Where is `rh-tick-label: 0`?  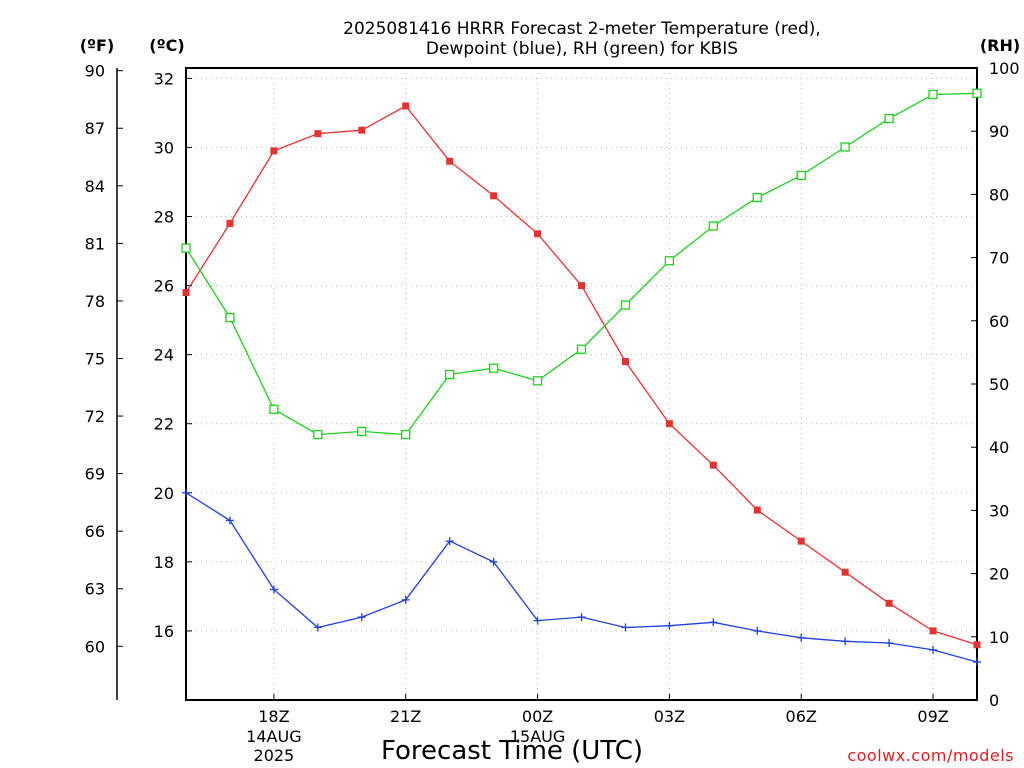 rh-tick-label: 0 is located at coordinates (994, 700).